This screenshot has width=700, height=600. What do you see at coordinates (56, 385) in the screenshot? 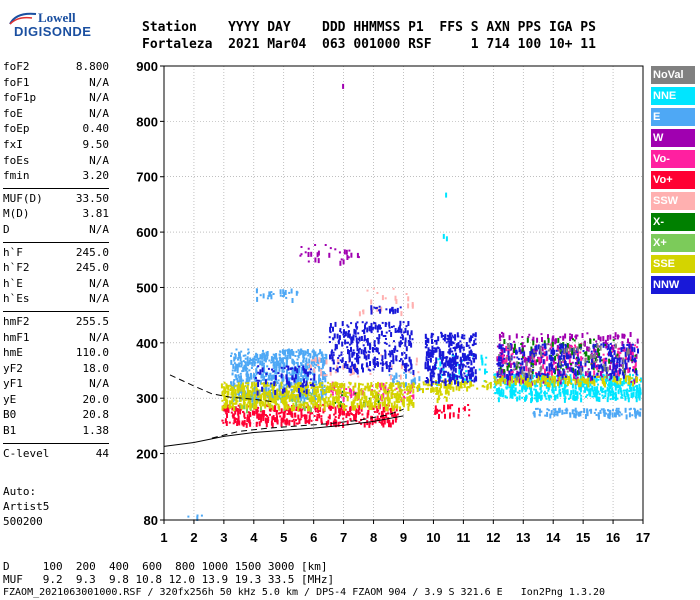
I see `param-row: yF1 N/A` at bounding box center [56, 385].